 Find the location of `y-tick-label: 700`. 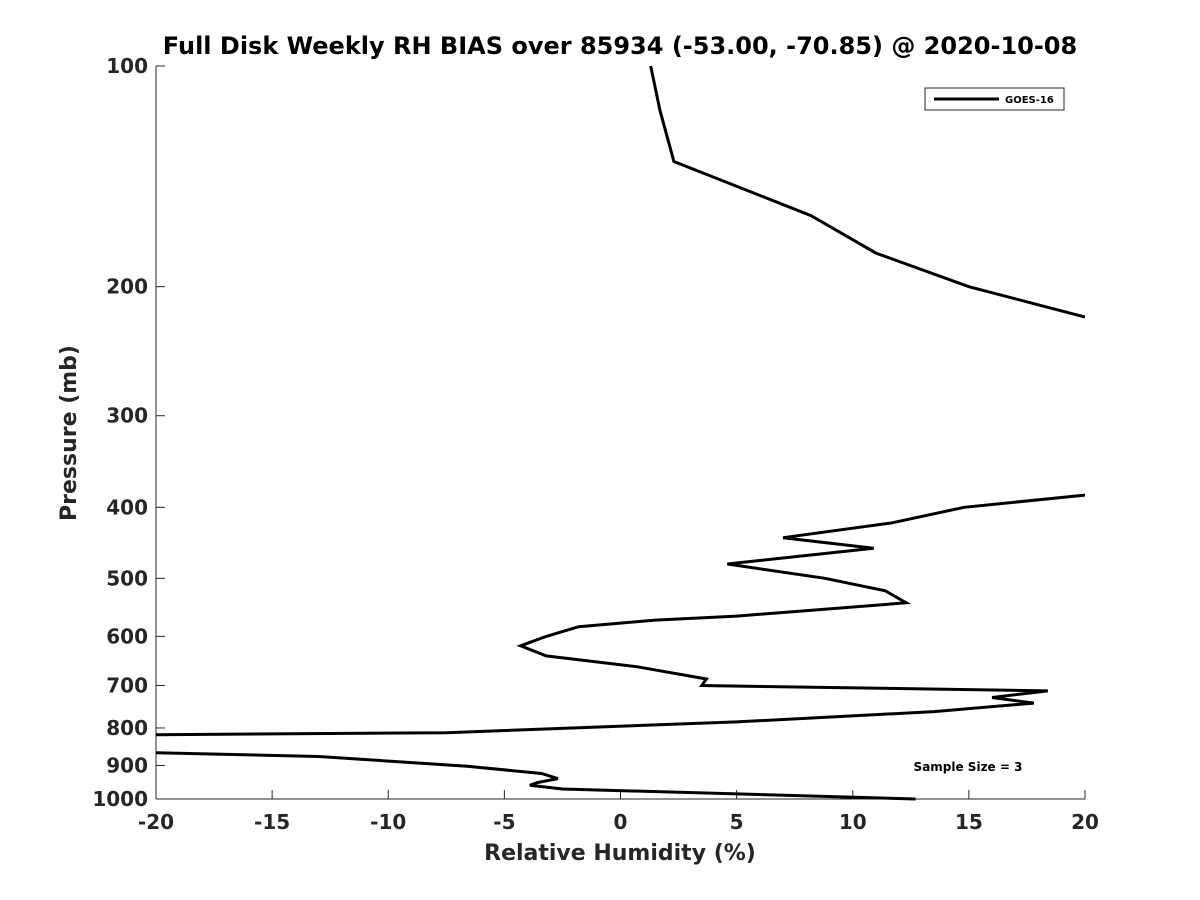

y-tick-label: 700 is located at coordinates (127, 685).